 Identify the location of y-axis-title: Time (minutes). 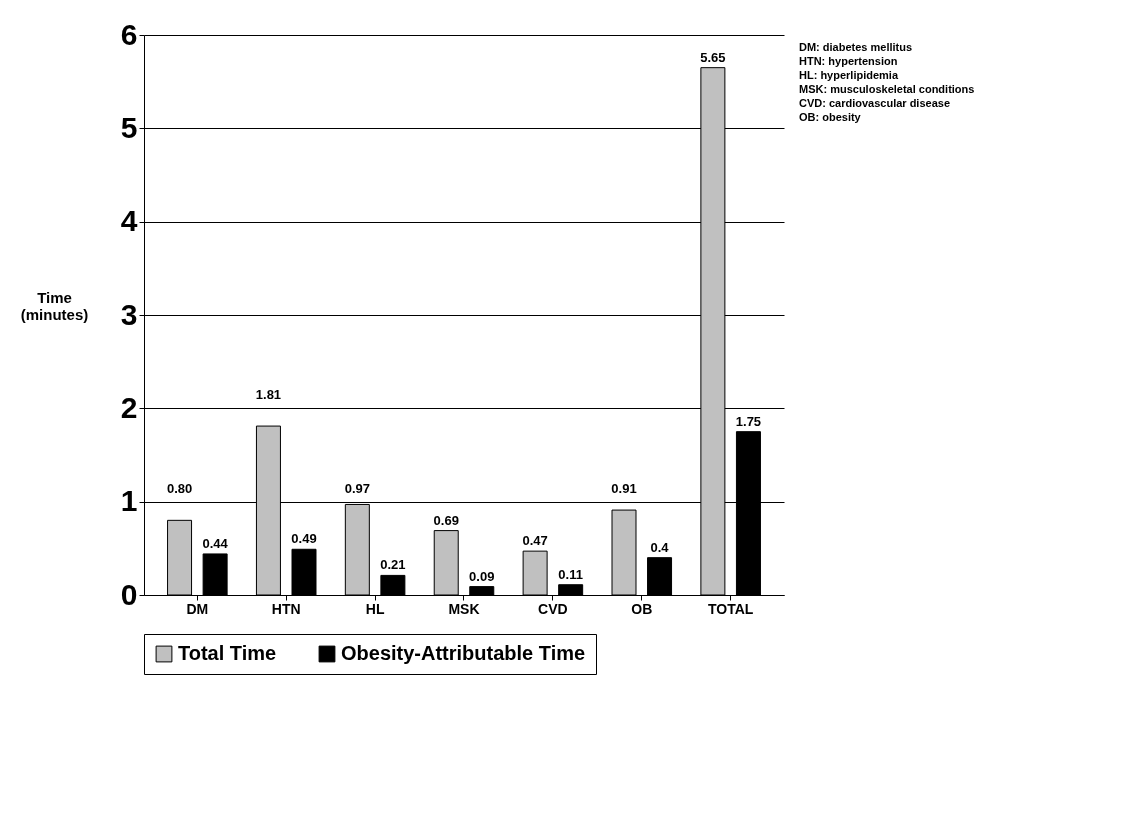
(54, 305).